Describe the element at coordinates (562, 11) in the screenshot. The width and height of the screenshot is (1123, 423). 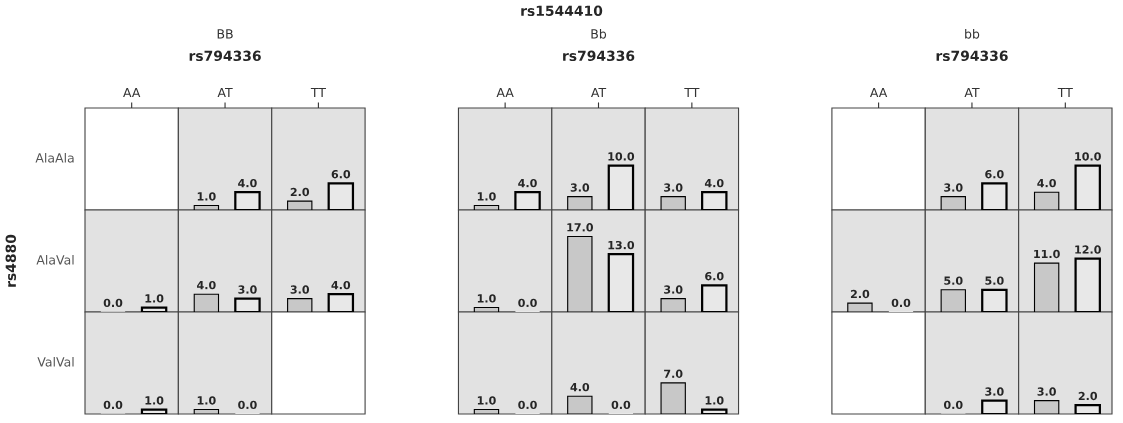
I see `text: rs1544410` at that location.